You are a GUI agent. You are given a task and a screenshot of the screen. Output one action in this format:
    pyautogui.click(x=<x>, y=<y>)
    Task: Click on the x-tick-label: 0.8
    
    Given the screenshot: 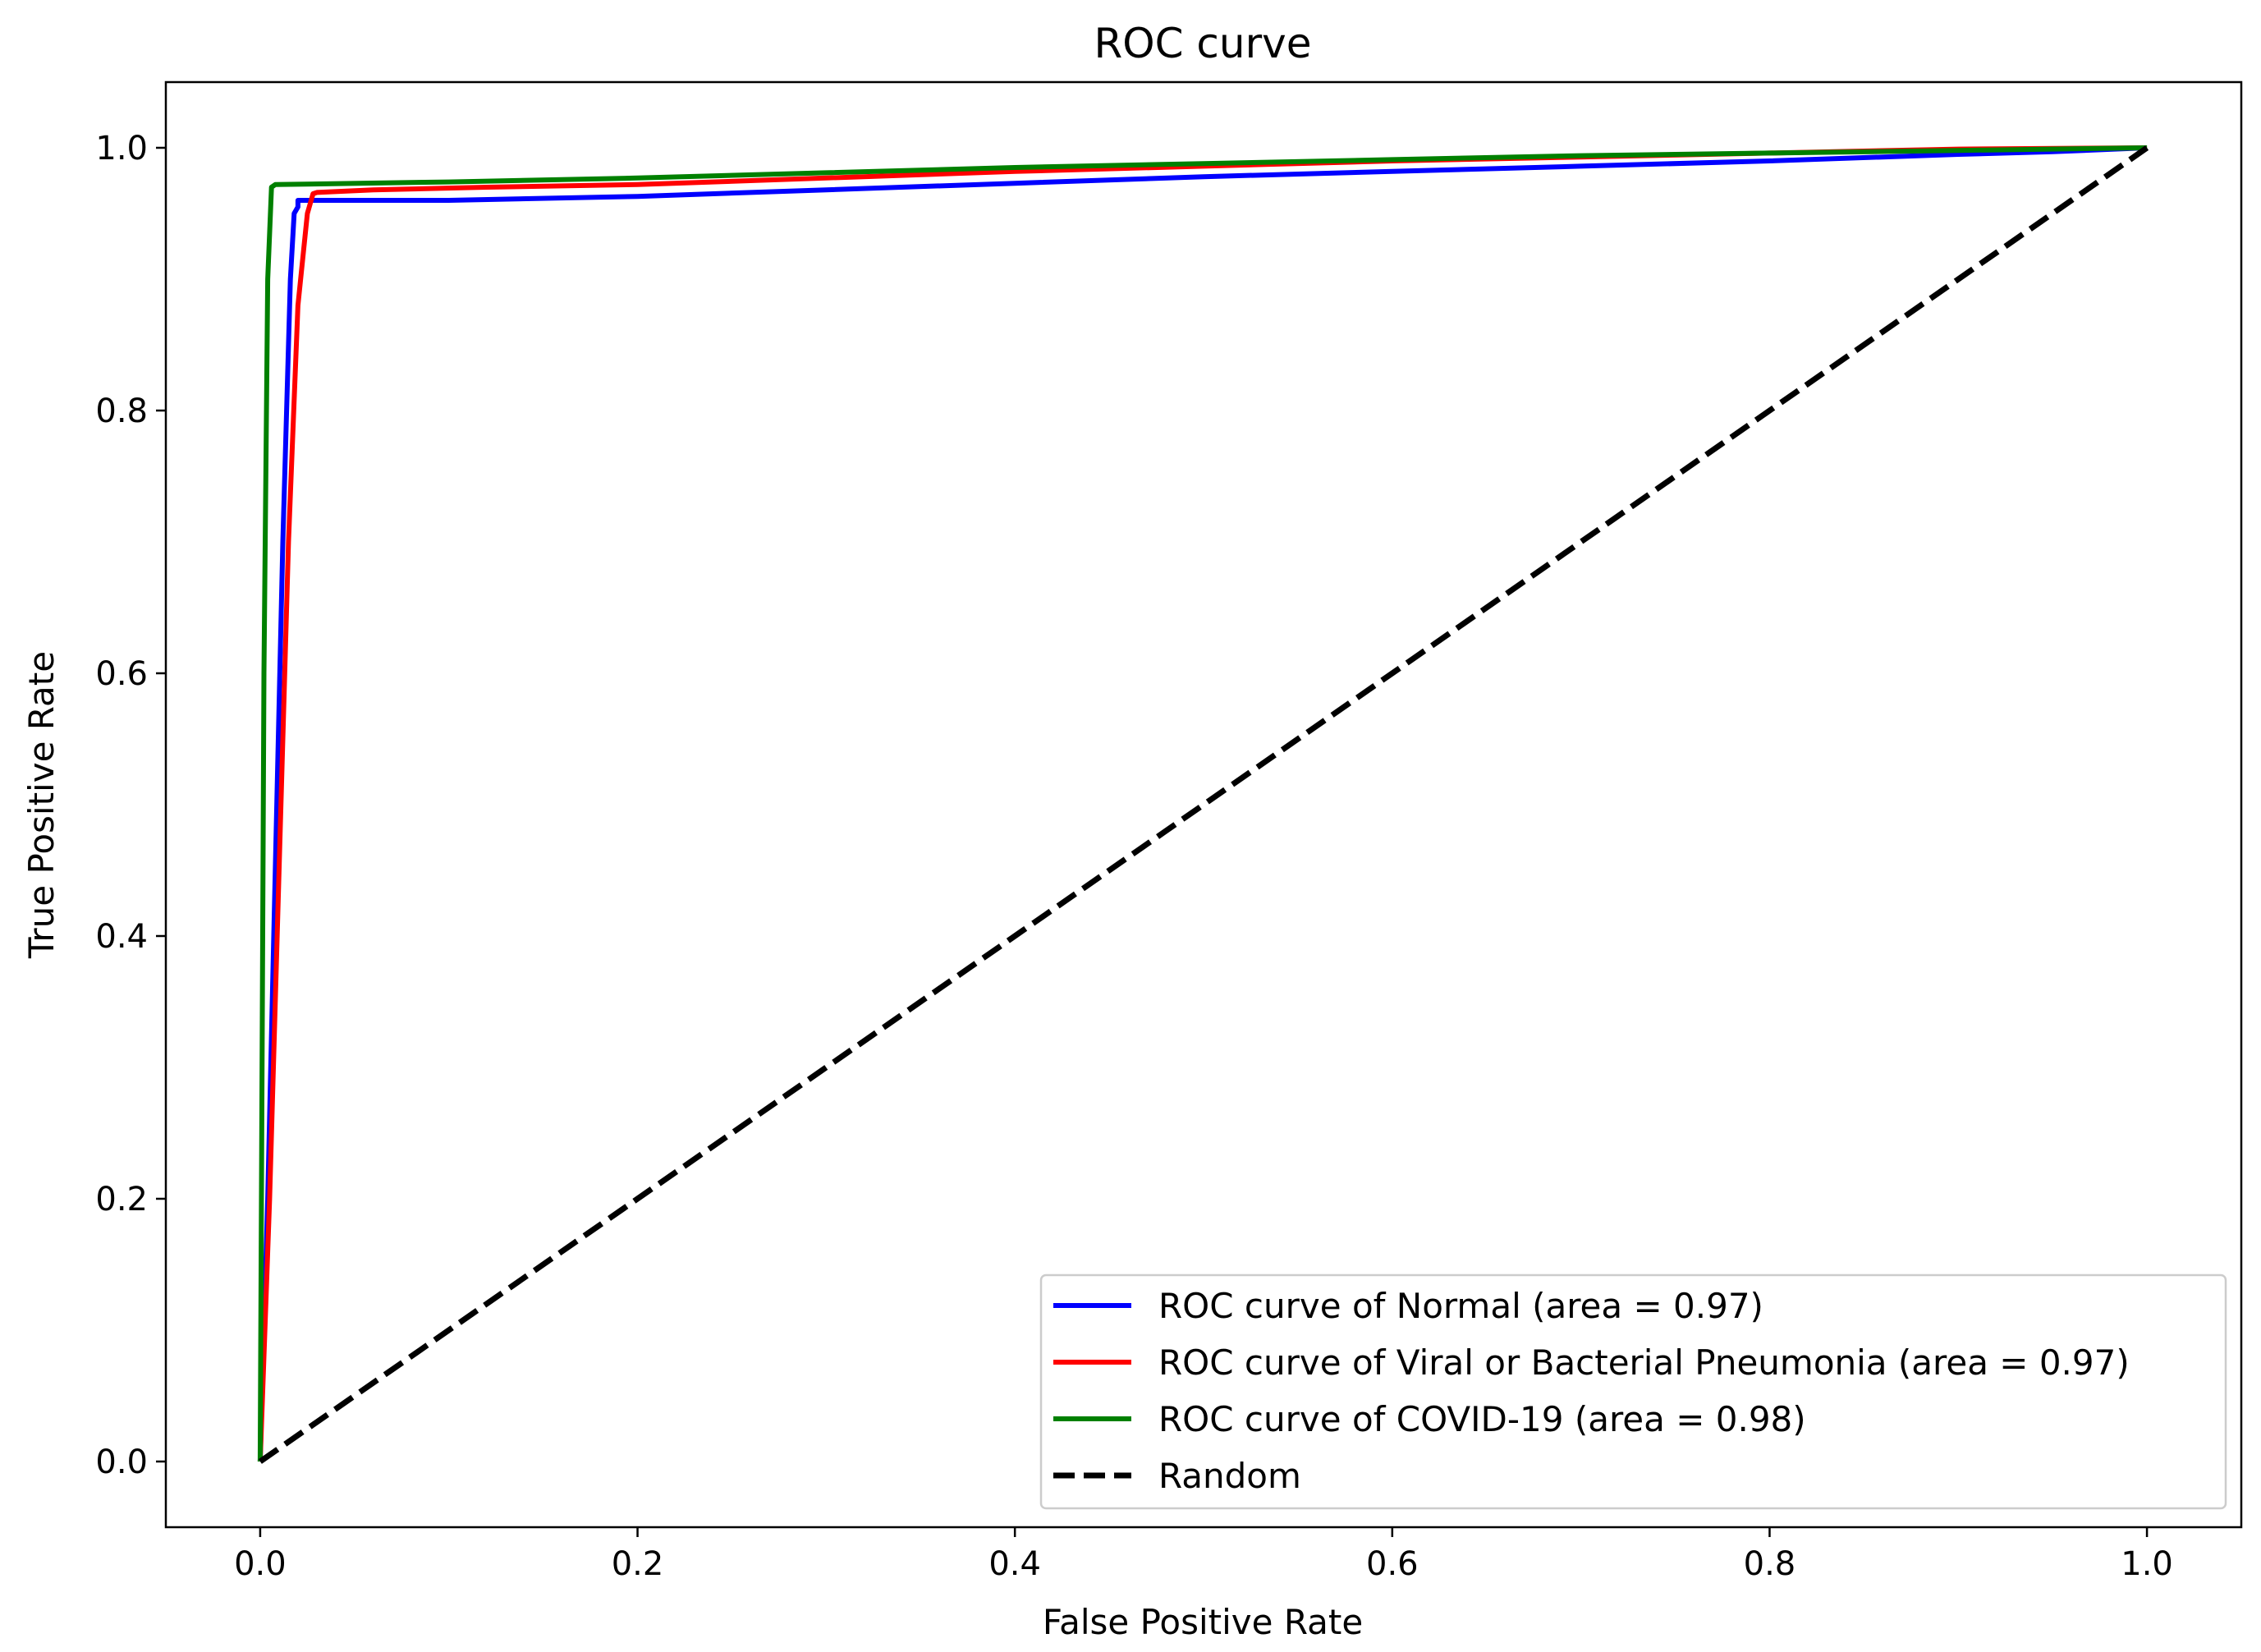 What is the action you would take?
    pyautogui.click(x=1770, y=1564)
    